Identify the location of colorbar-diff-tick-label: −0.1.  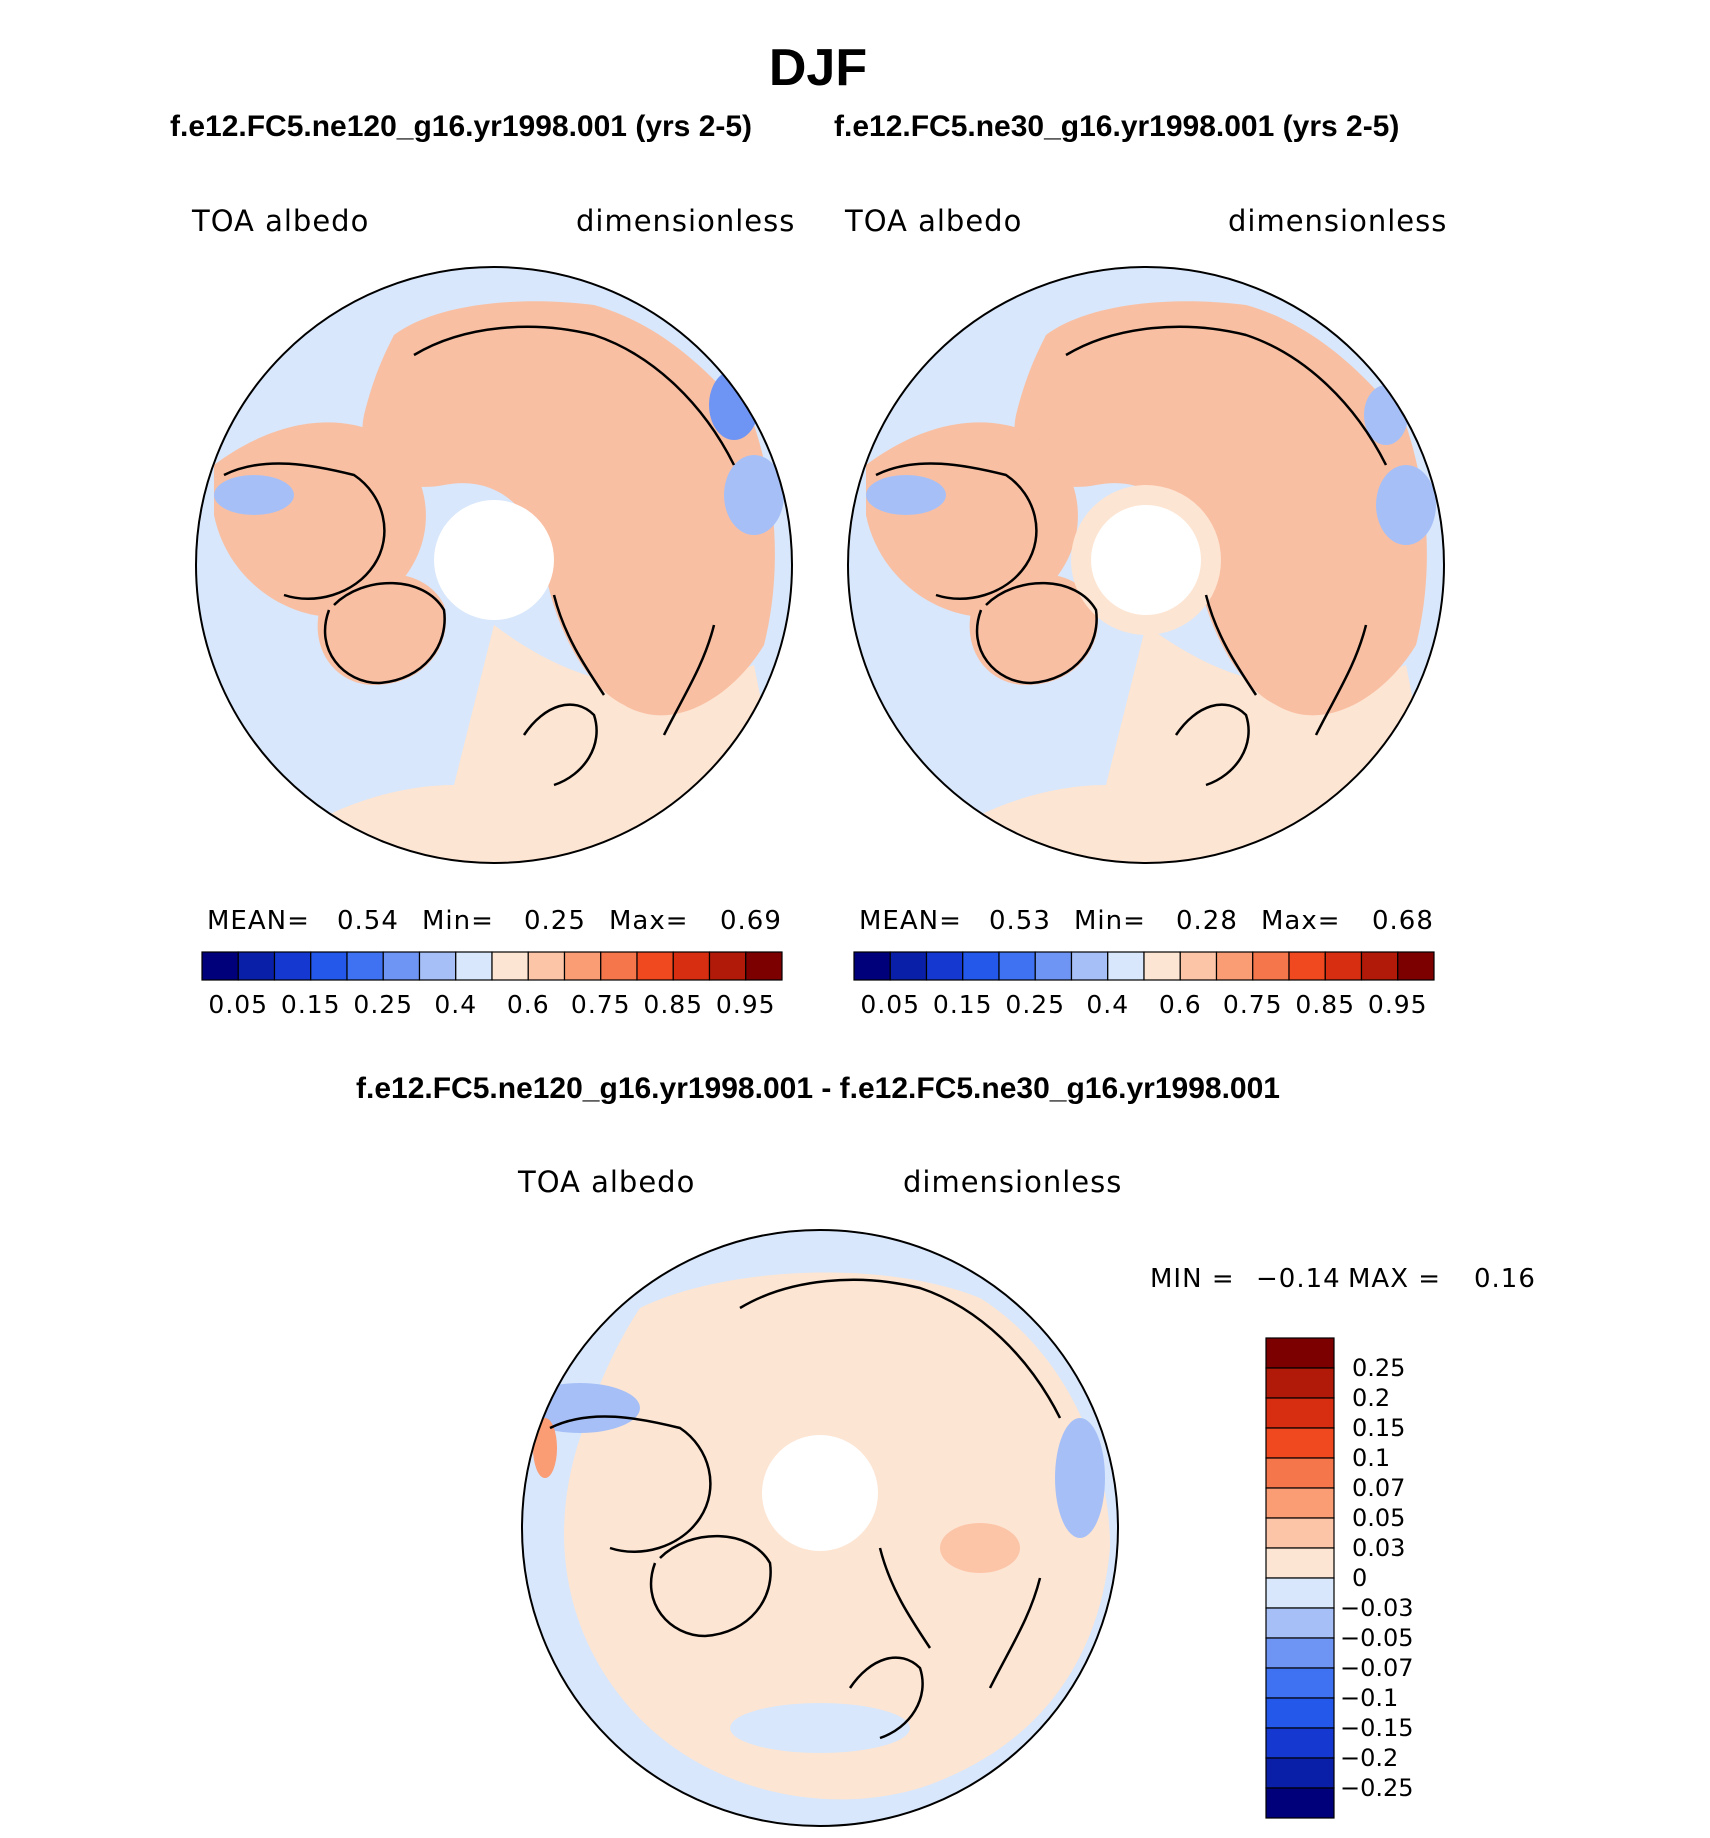
(1369, 1698).